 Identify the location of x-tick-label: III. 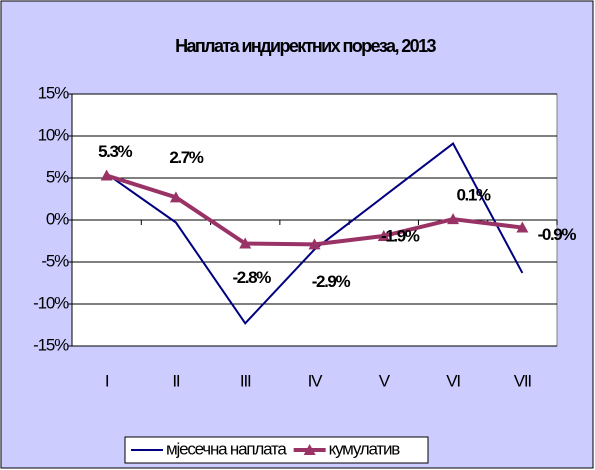
(245, 380).